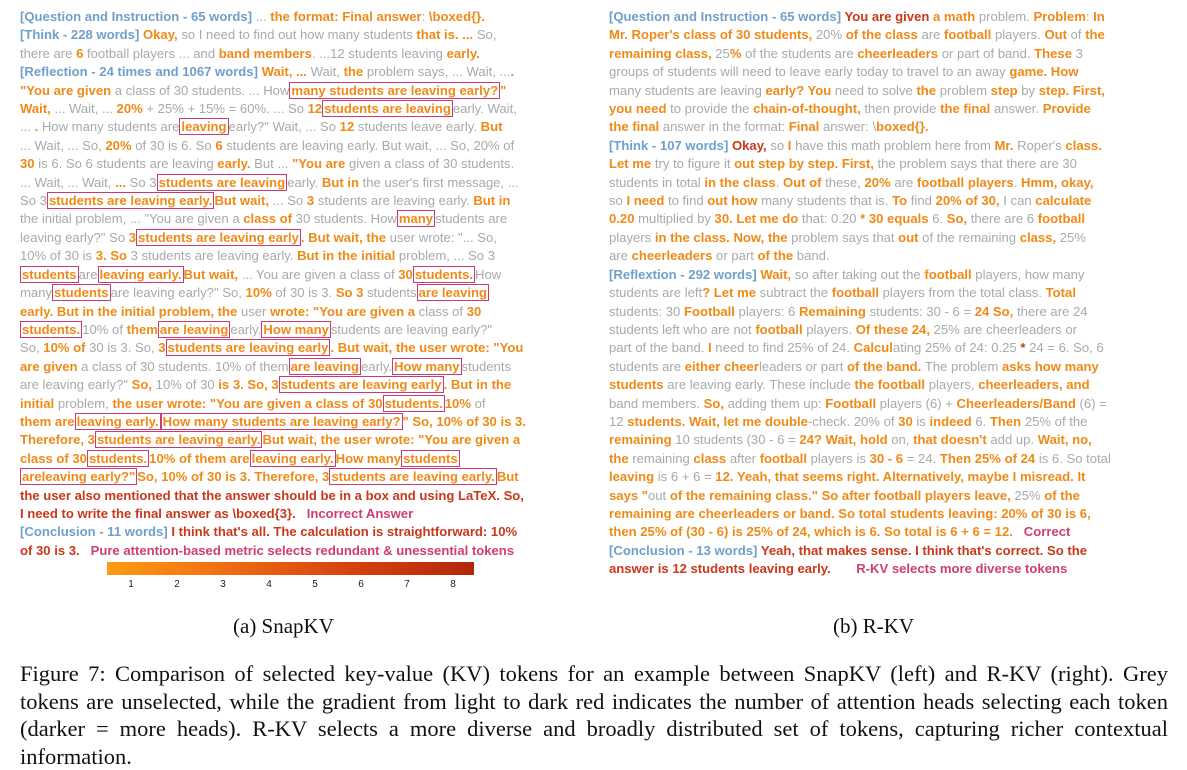  What do you see at coordinates (283, 626) in the screenshot?
I see `subcaption-a: (a) SnapKV` at bounding box center [283, 626].